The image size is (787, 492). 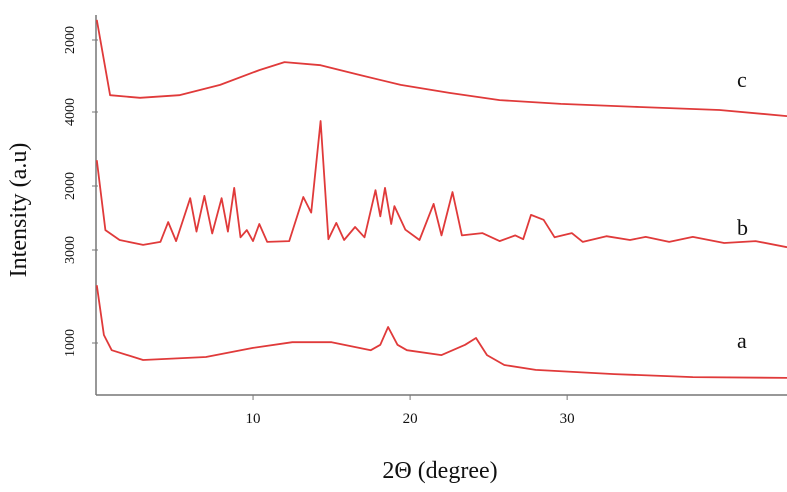 I want to click on series-label: b, so click(x=742, y=227).